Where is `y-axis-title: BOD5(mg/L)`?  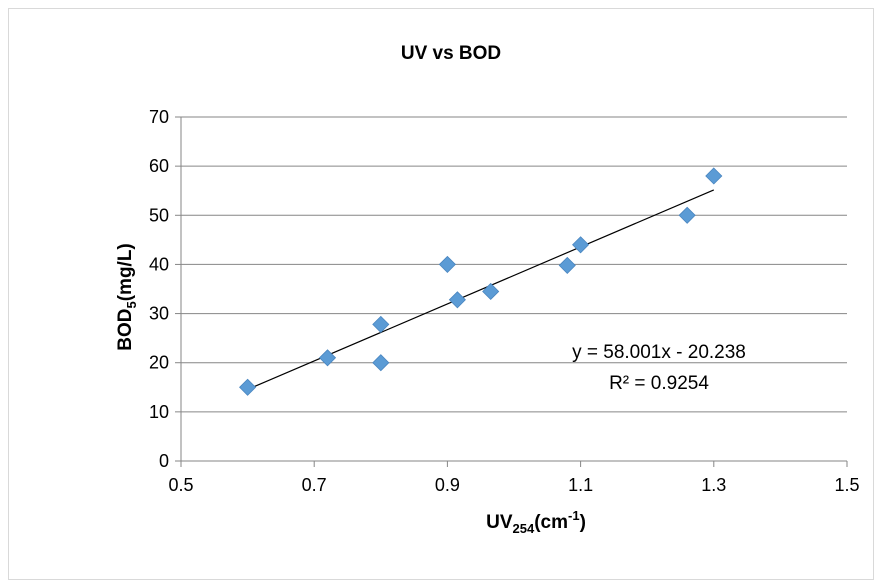
y-axis-title: BOD5(mg/L) is located at coordinates (127, 297).